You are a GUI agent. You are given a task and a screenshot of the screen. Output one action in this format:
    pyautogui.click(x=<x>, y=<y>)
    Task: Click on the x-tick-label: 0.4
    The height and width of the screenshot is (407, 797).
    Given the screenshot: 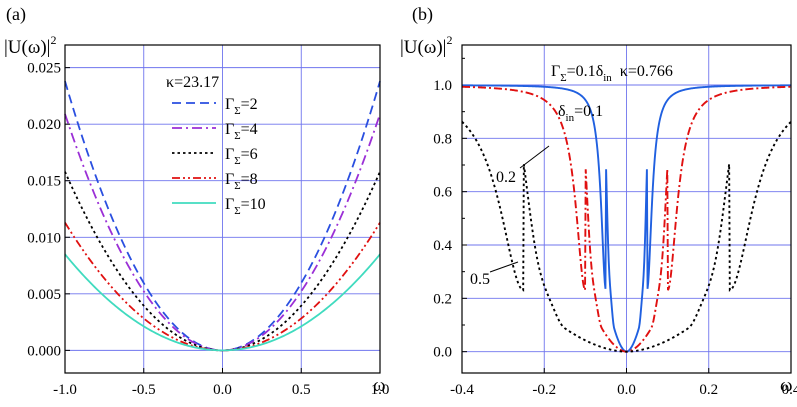 What is the action you would take?
    pyautogui.click(x=789, y=390)
    